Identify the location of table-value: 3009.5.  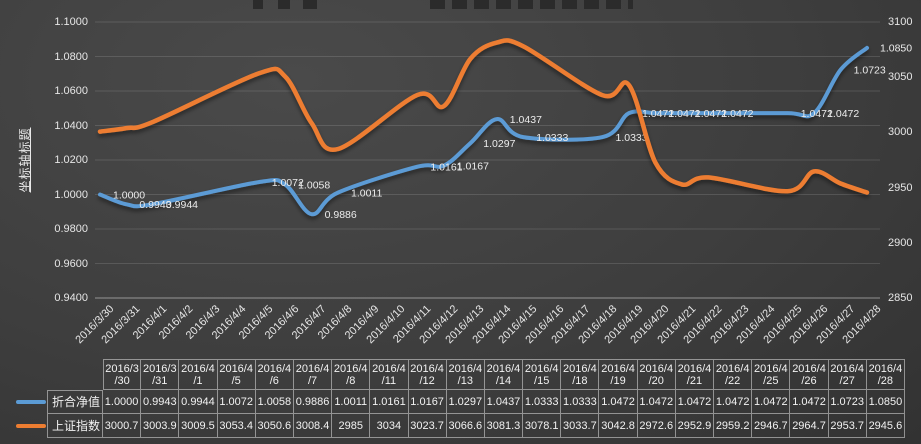
(198, 426).